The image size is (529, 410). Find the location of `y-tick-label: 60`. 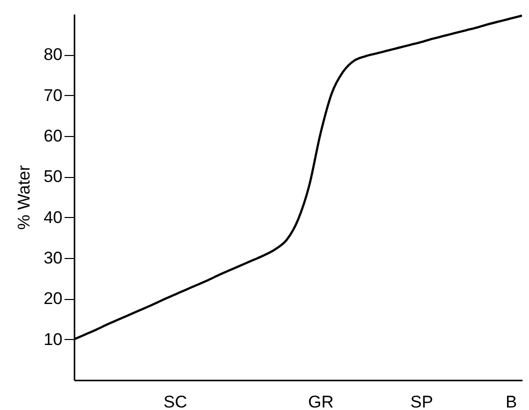

y-tick-label: 60 is located at coordinates (53, 136).